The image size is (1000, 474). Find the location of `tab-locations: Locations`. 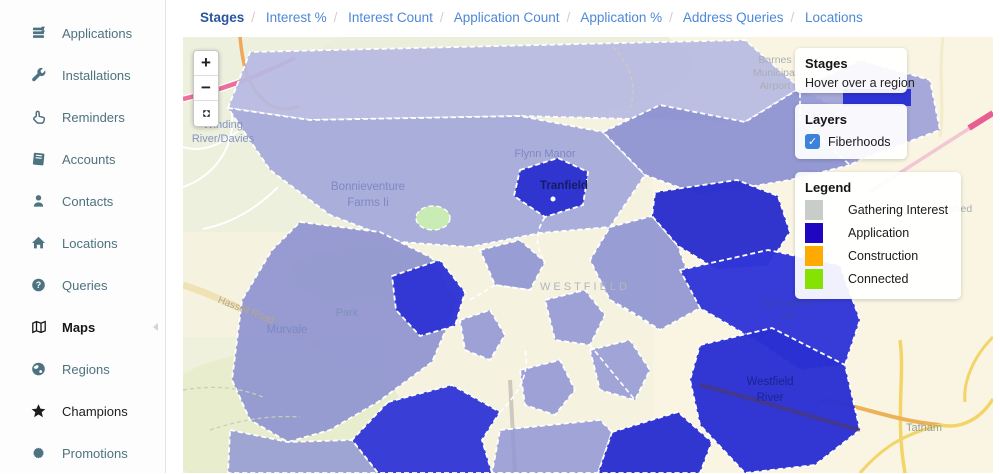

tab-locations: Locations is located at coordinates (833, 17).